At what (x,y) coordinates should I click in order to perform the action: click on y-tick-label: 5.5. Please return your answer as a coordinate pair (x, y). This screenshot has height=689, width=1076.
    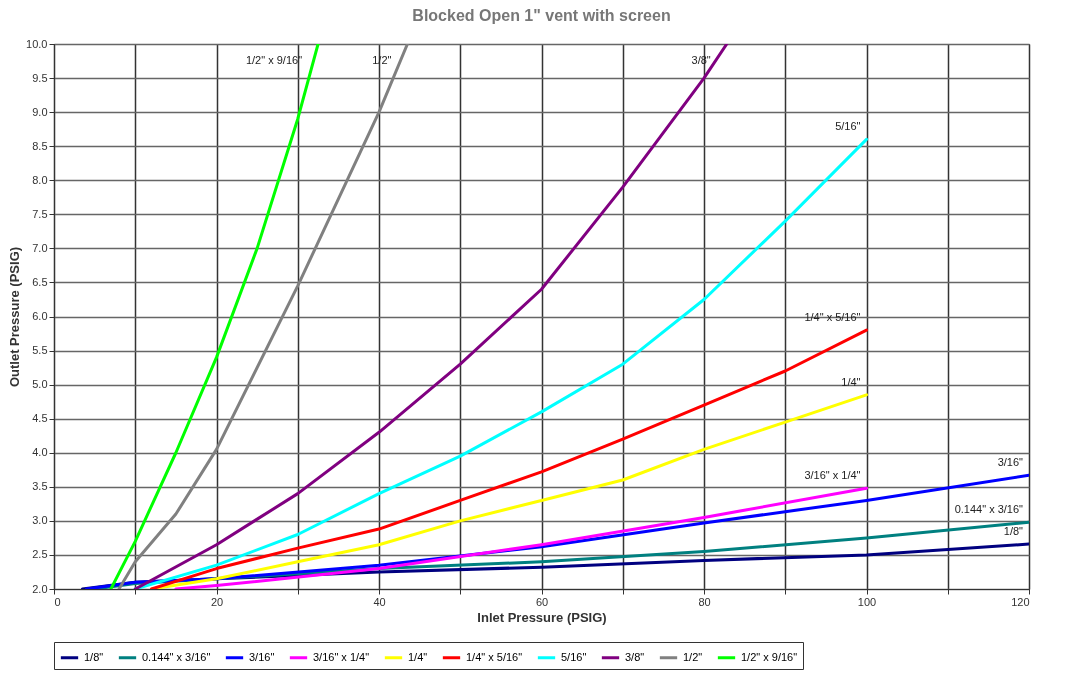
    Looking at the image, I should click on (40, 350).